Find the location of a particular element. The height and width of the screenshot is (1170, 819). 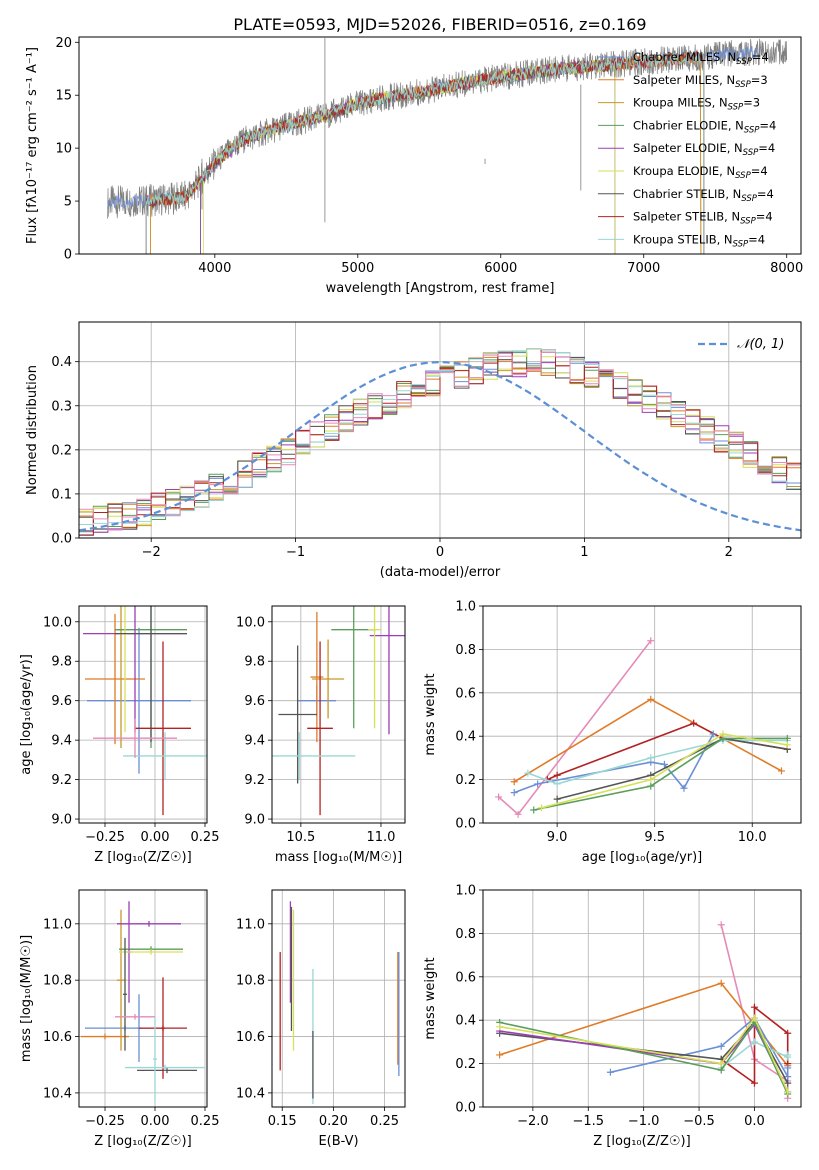

legend-label-2: Kroupa MILES, NSSP=3 is located at coordinates (696, 104).